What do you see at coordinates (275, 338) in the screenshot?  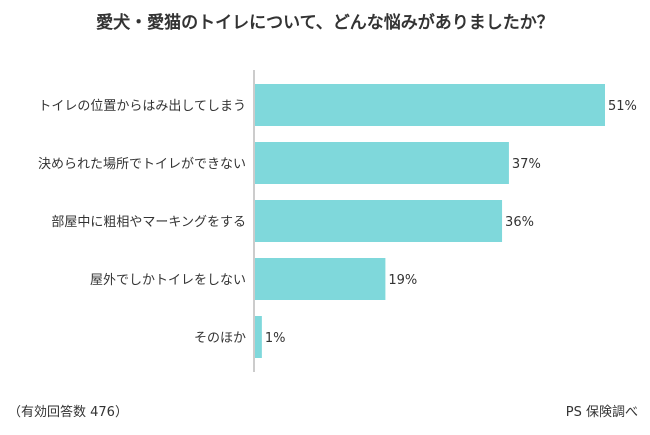 I see `value-label-4: 1%` at bounding box center [275, 338].